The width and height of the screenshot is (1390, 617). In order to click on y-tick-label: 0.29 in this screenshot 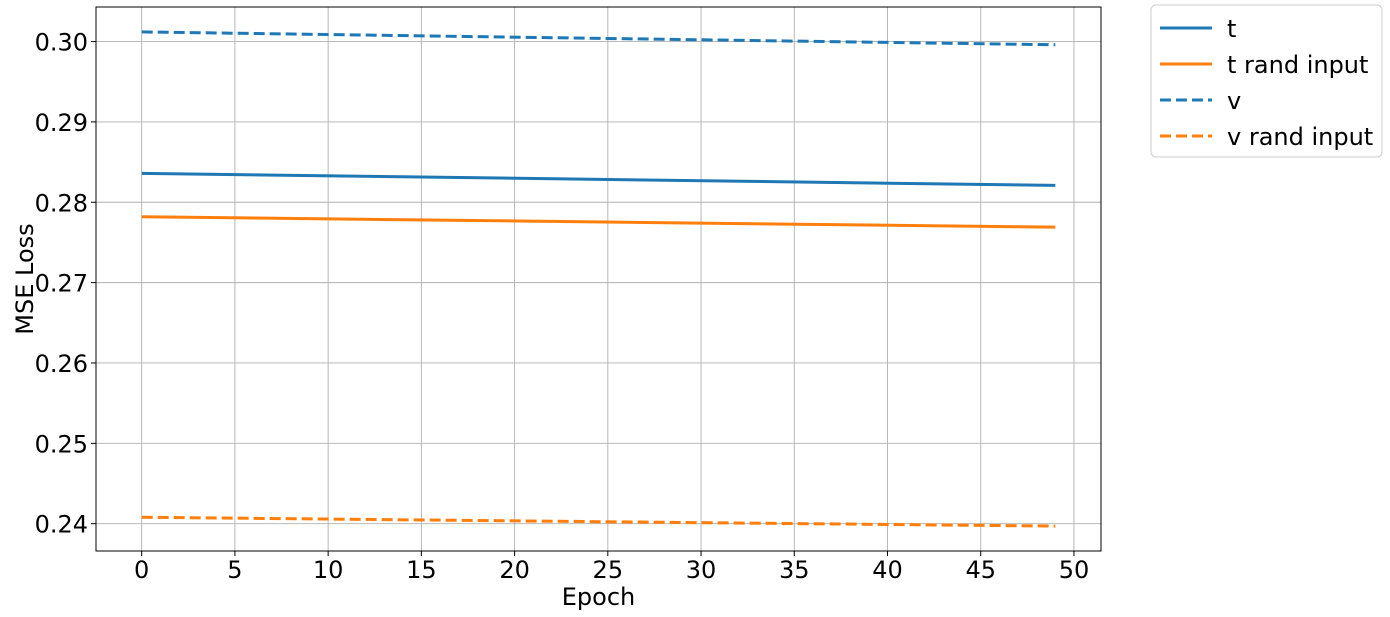, I will do `click(61, 123)`.